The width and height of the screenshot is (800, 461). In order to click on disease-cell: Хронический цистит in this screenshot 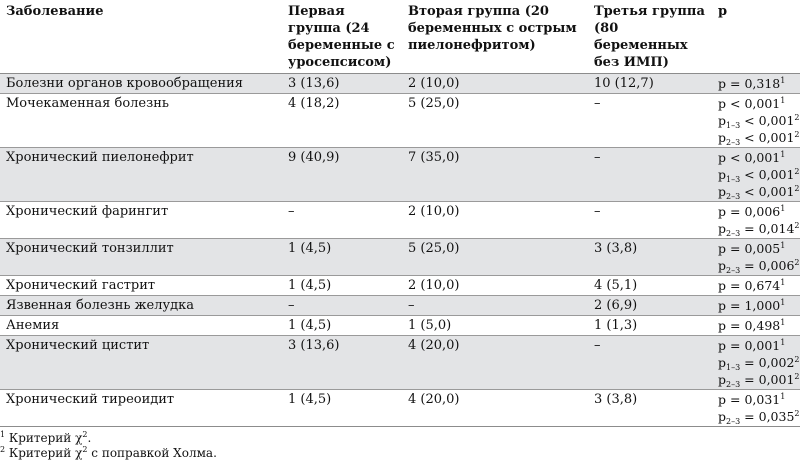, I will do `click(141, 362)`.